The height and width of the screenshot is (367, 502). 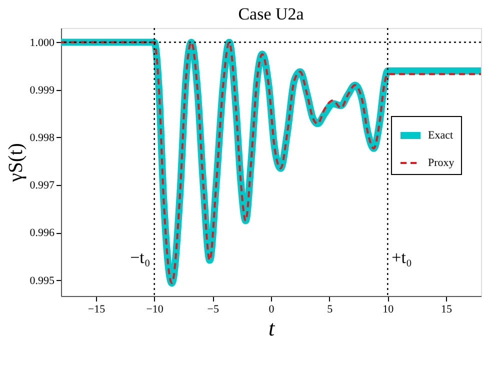 What do you see at coordinates (441, 163) in the screenshot?
I see `legend-label: Proxy` at bounding box center [441, 163].